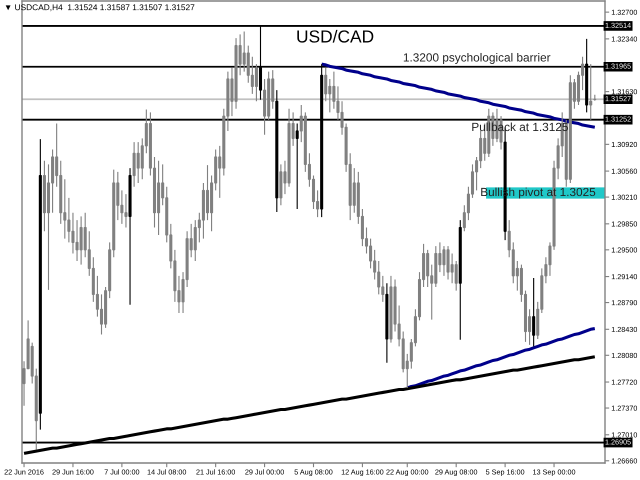 The width and height of the screenshot is (640, 480). What do you see at coordinates (501, 358) in the screenshot?
I see `line-series` at bounding box center [501, 358].